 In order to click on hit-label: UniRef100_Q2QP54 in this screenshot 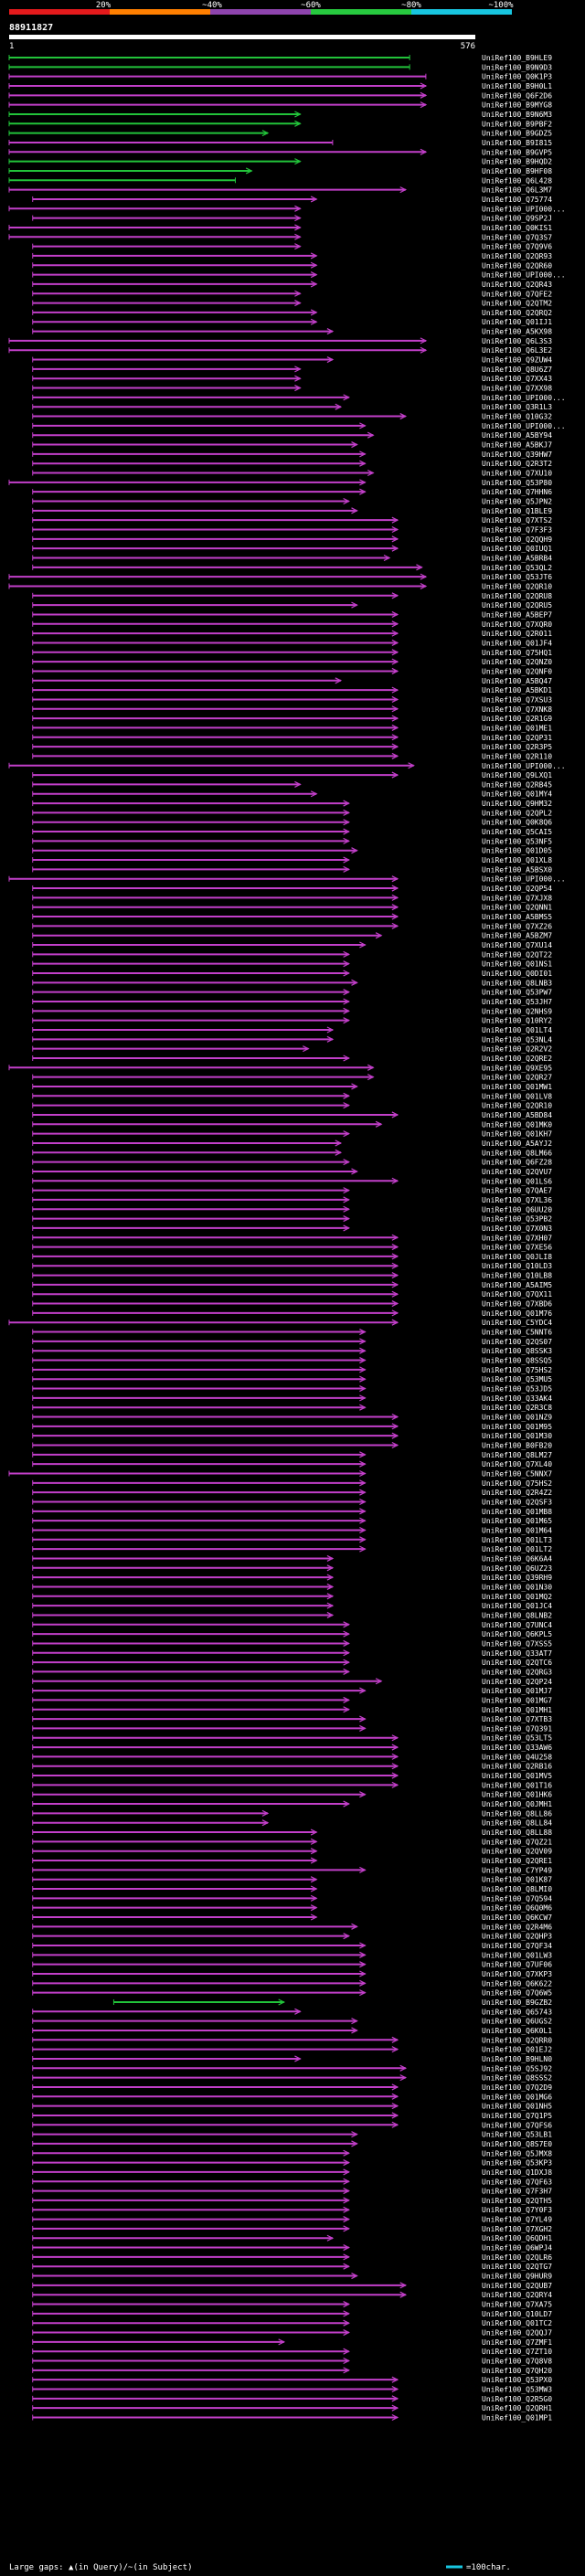, I will do `click(517, 889)`.